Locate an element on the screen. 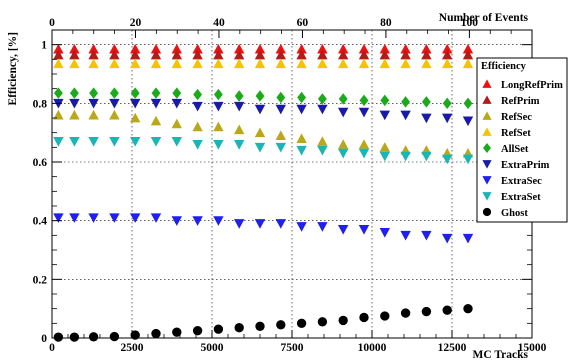  legend-box is located at coordinates (522, 140).